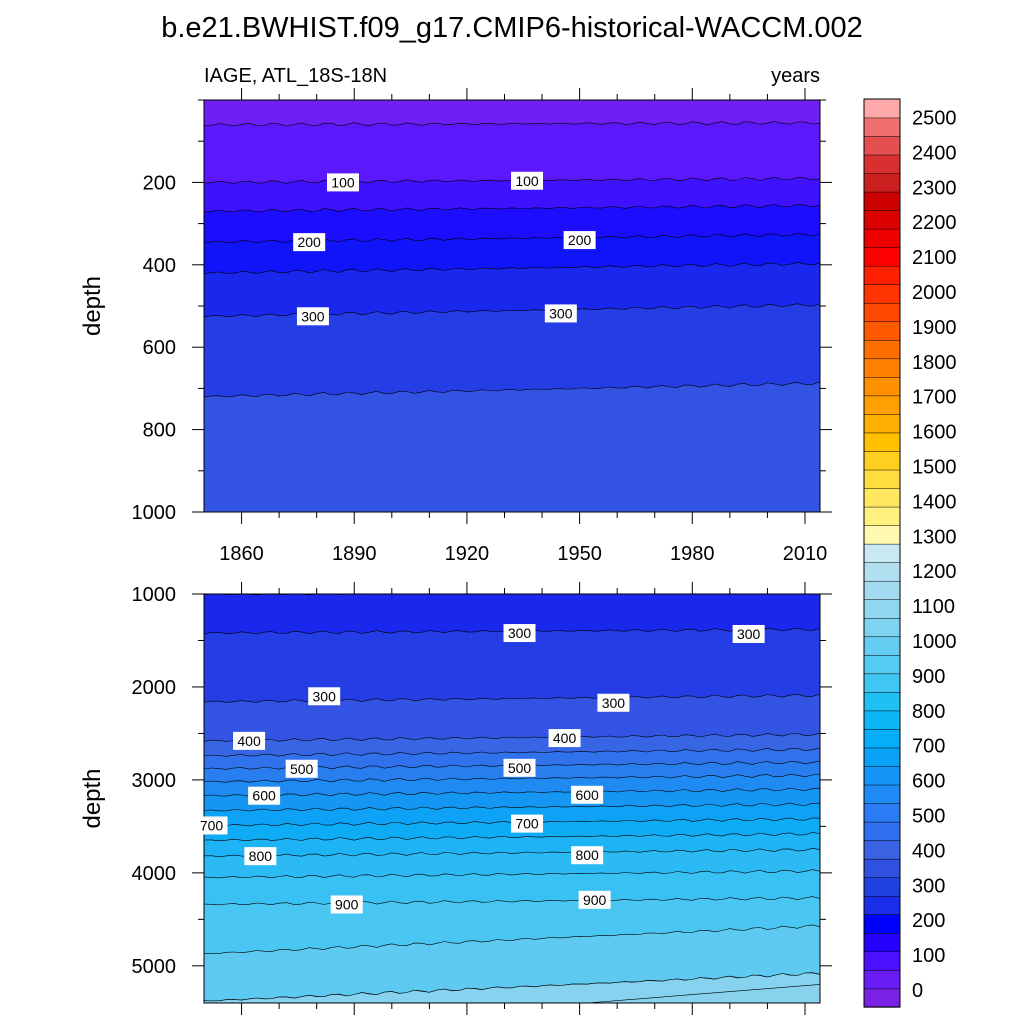 The height and width of the screenshot is (1024, 1024). Describe the element at coordinates (934, 433) in the screenshot. I see `colorbar-label: 1600` at that location.